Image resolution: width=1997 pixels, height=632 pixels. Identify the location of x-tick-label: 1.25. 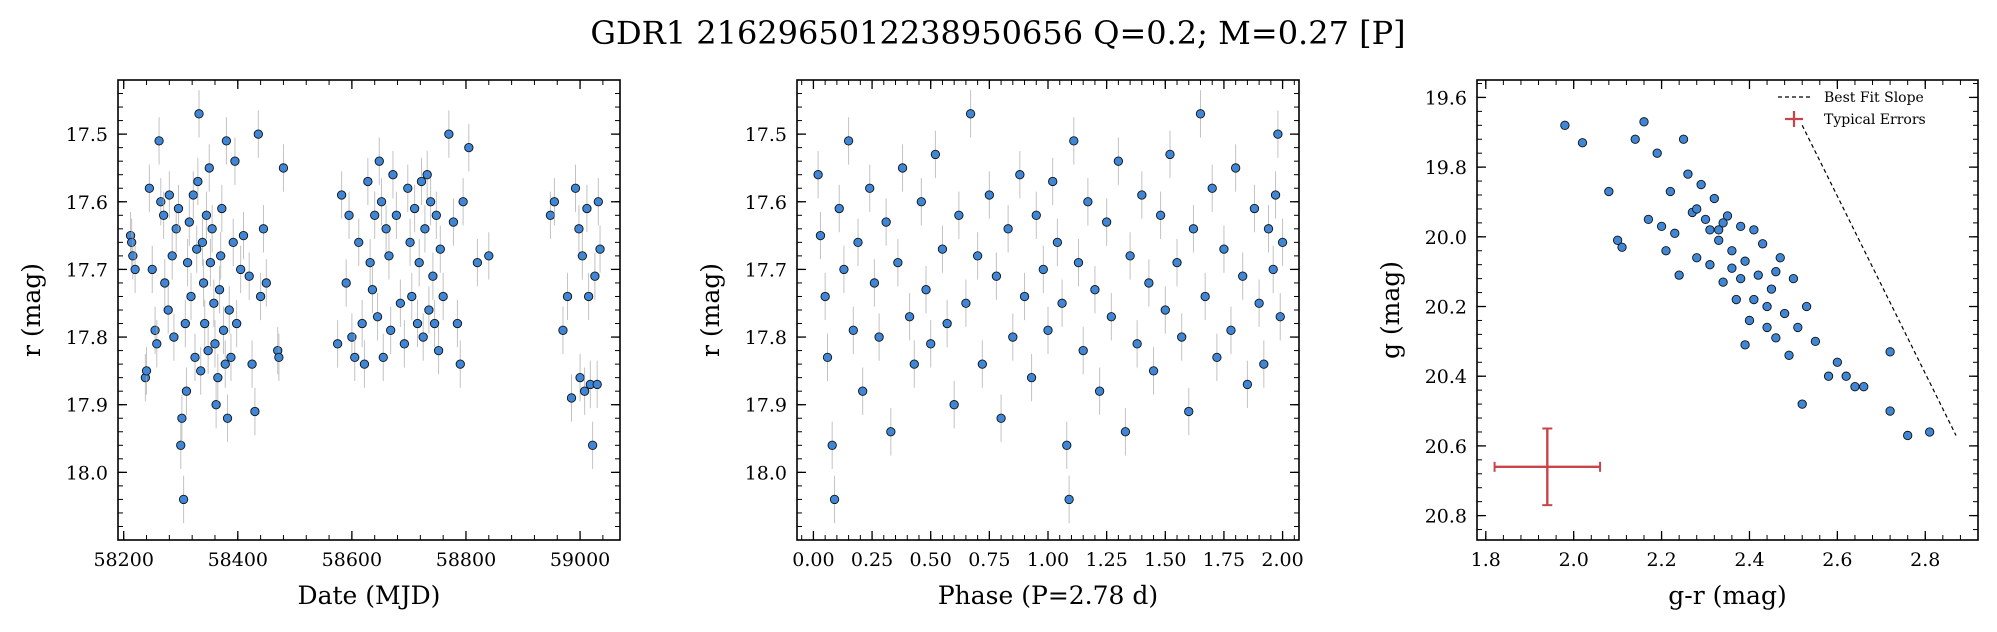
(1106, 560).